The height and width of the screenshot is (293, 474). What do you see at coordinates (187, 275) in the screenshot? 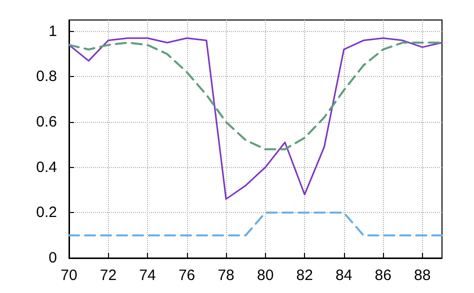
I see `x-tick-label: 76` at bounding box center [187, 275].